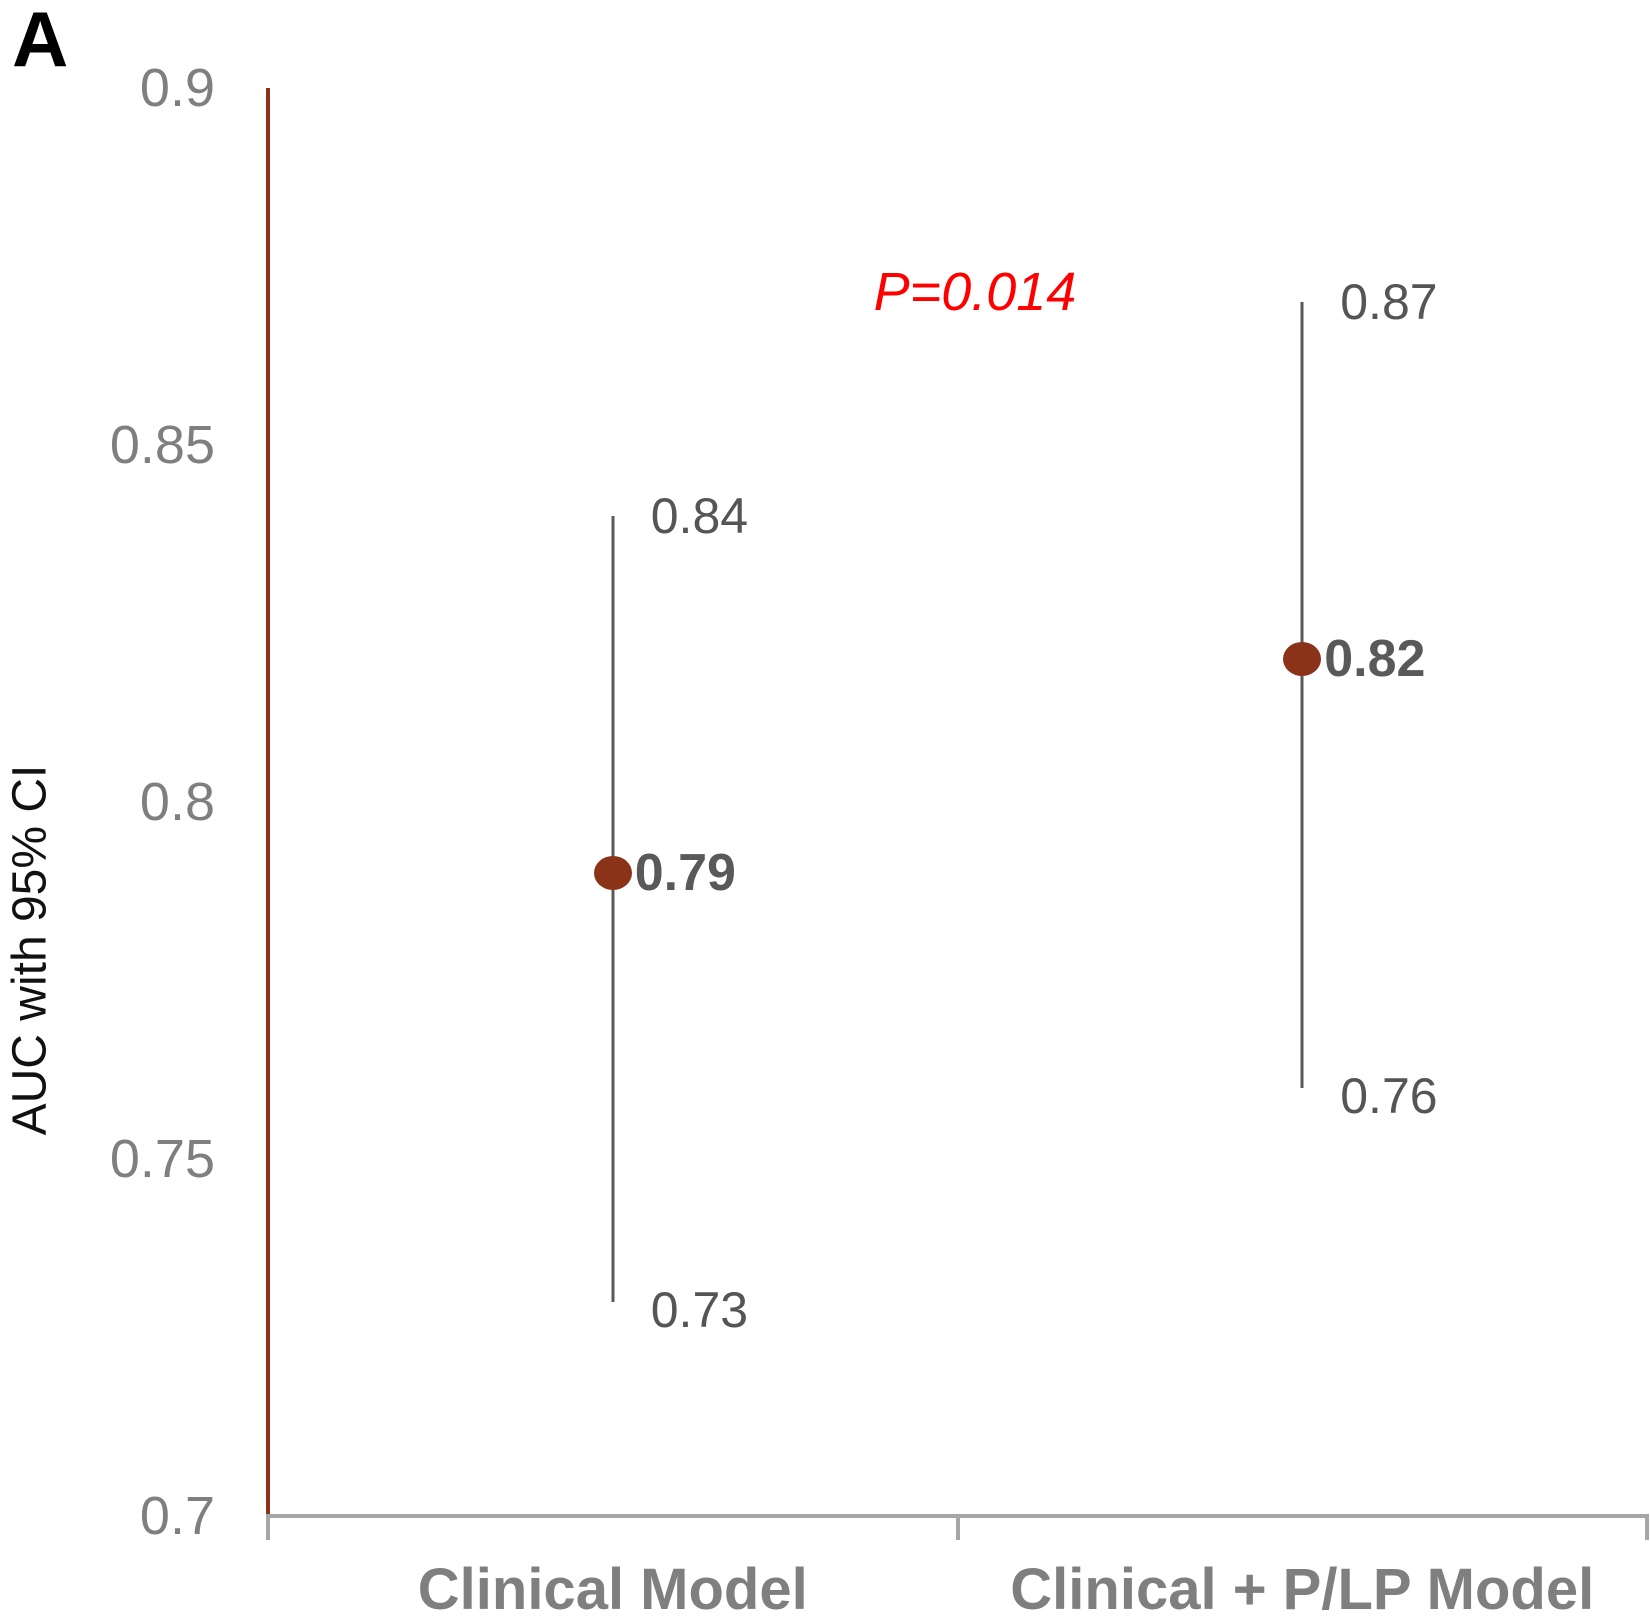 This screenshot has height=1623, width=1650. What do you see at coordinates (177, 802) in the screenshot?
I see `y-tick-label: 0.8` at bounding box center [177, 802].